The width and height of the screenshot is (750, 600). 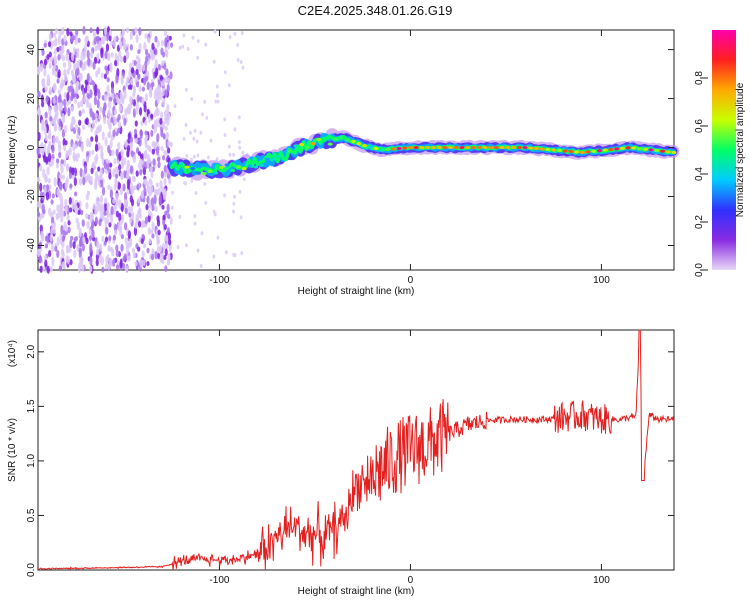 What do you see at coordinates (699, 270) in the screenshot?
I see `colorbar-tick-label: 0.0` at bounding box center [699, 270].